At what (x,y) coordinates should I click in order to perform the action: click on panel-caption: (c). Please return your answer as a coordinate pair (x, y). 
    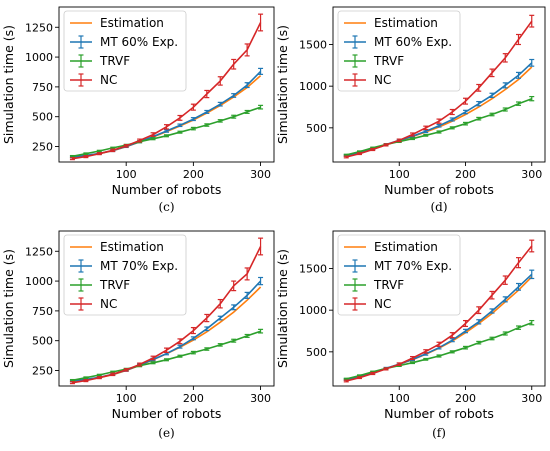
    Looking at the image, I should click on (166, 207).